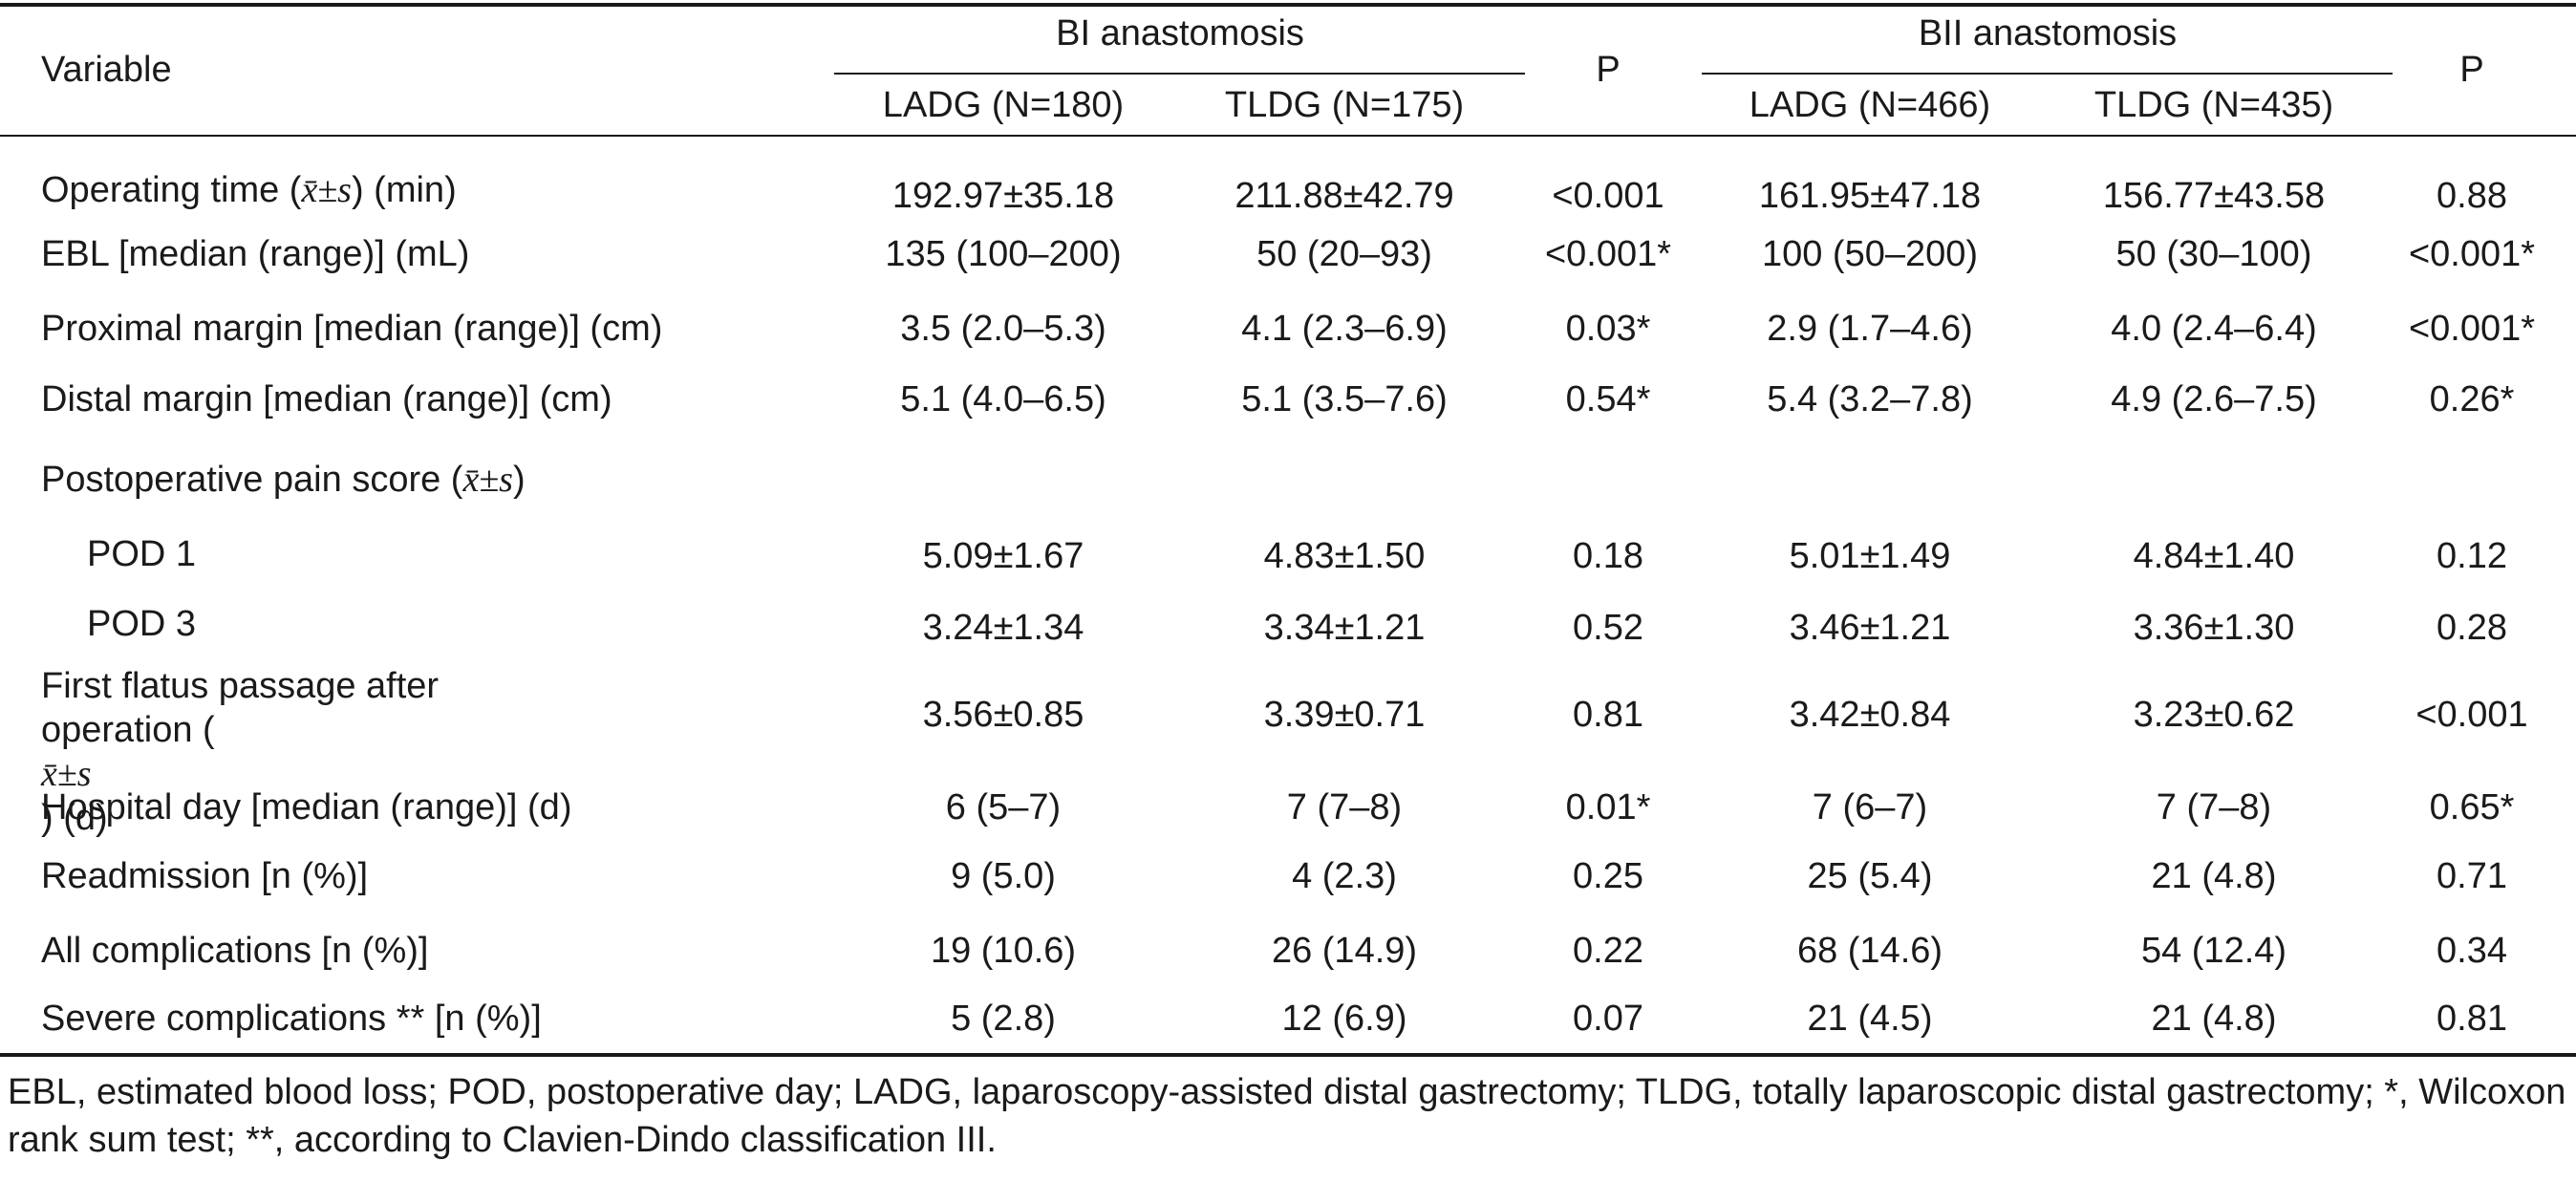 The height and width of the screenshot is (1182, 2576). What do you see at coordinates (1870, 399) in the screenshot?
I see `table-cell: 5.4 (3.2–7.8)` at bounding box center [1870, 399].